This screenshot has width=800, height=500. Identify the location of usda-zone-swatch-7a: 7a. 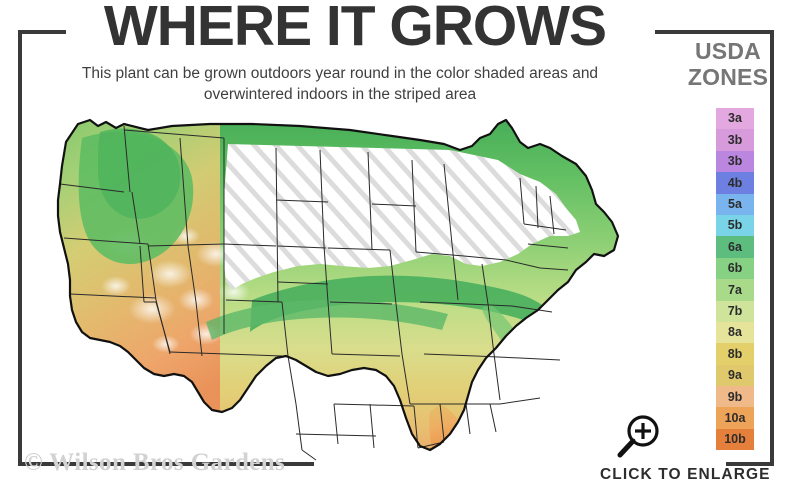
(735, 290).